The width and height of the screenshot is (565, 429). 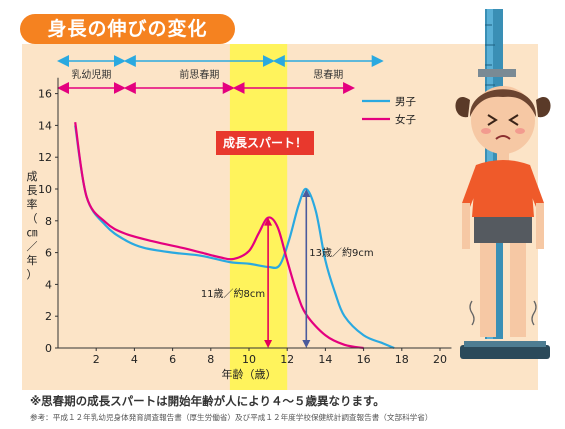 What do you see at coordinates (287, 359) in the screenshot?
I see `x-tick-label: 12` at bounding box center [287, 359].